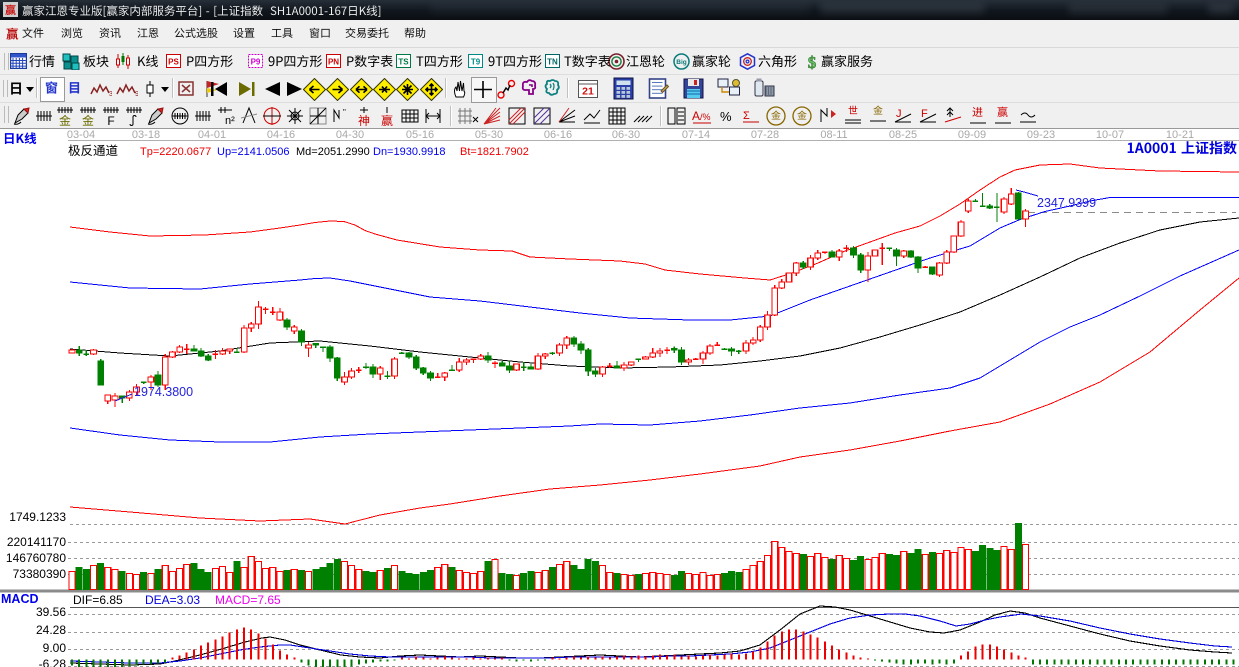 The image size is (1239, 667). What do you see at coordinates (333, 62) in the screenshot?
I see `svg-text: PN` at bounding box center [333, 62].